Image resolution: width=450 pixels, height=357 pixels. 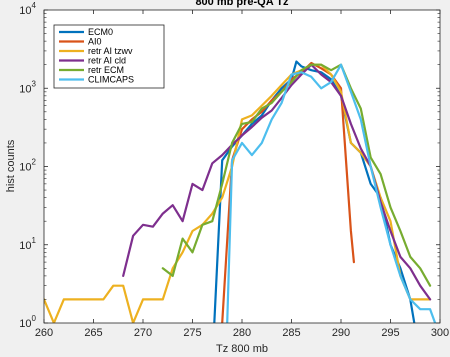 I want to click on x-tick-label: 280, so click(x=242, y=333).